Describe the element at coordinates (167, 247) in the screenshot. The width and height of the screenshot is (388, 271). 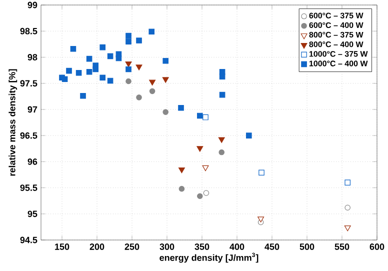
I see `x-tick-label: 300` at that location.